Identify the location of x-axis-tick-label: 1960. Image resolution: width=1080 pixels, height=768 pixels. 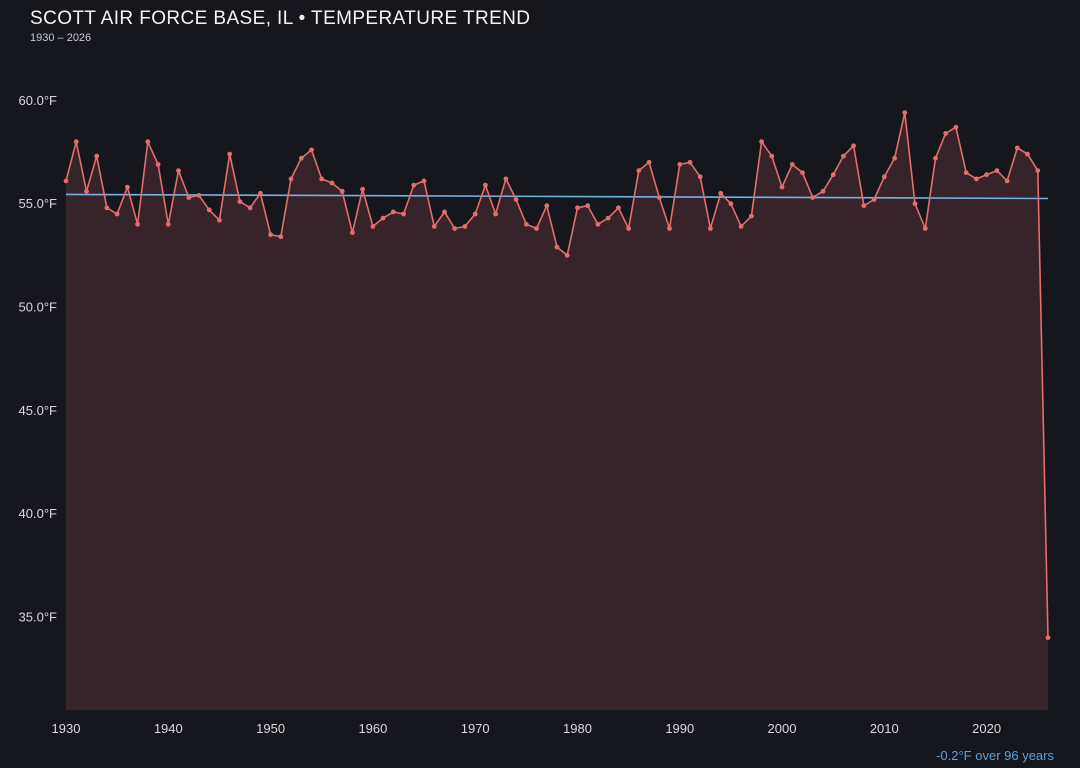
(372, 728).